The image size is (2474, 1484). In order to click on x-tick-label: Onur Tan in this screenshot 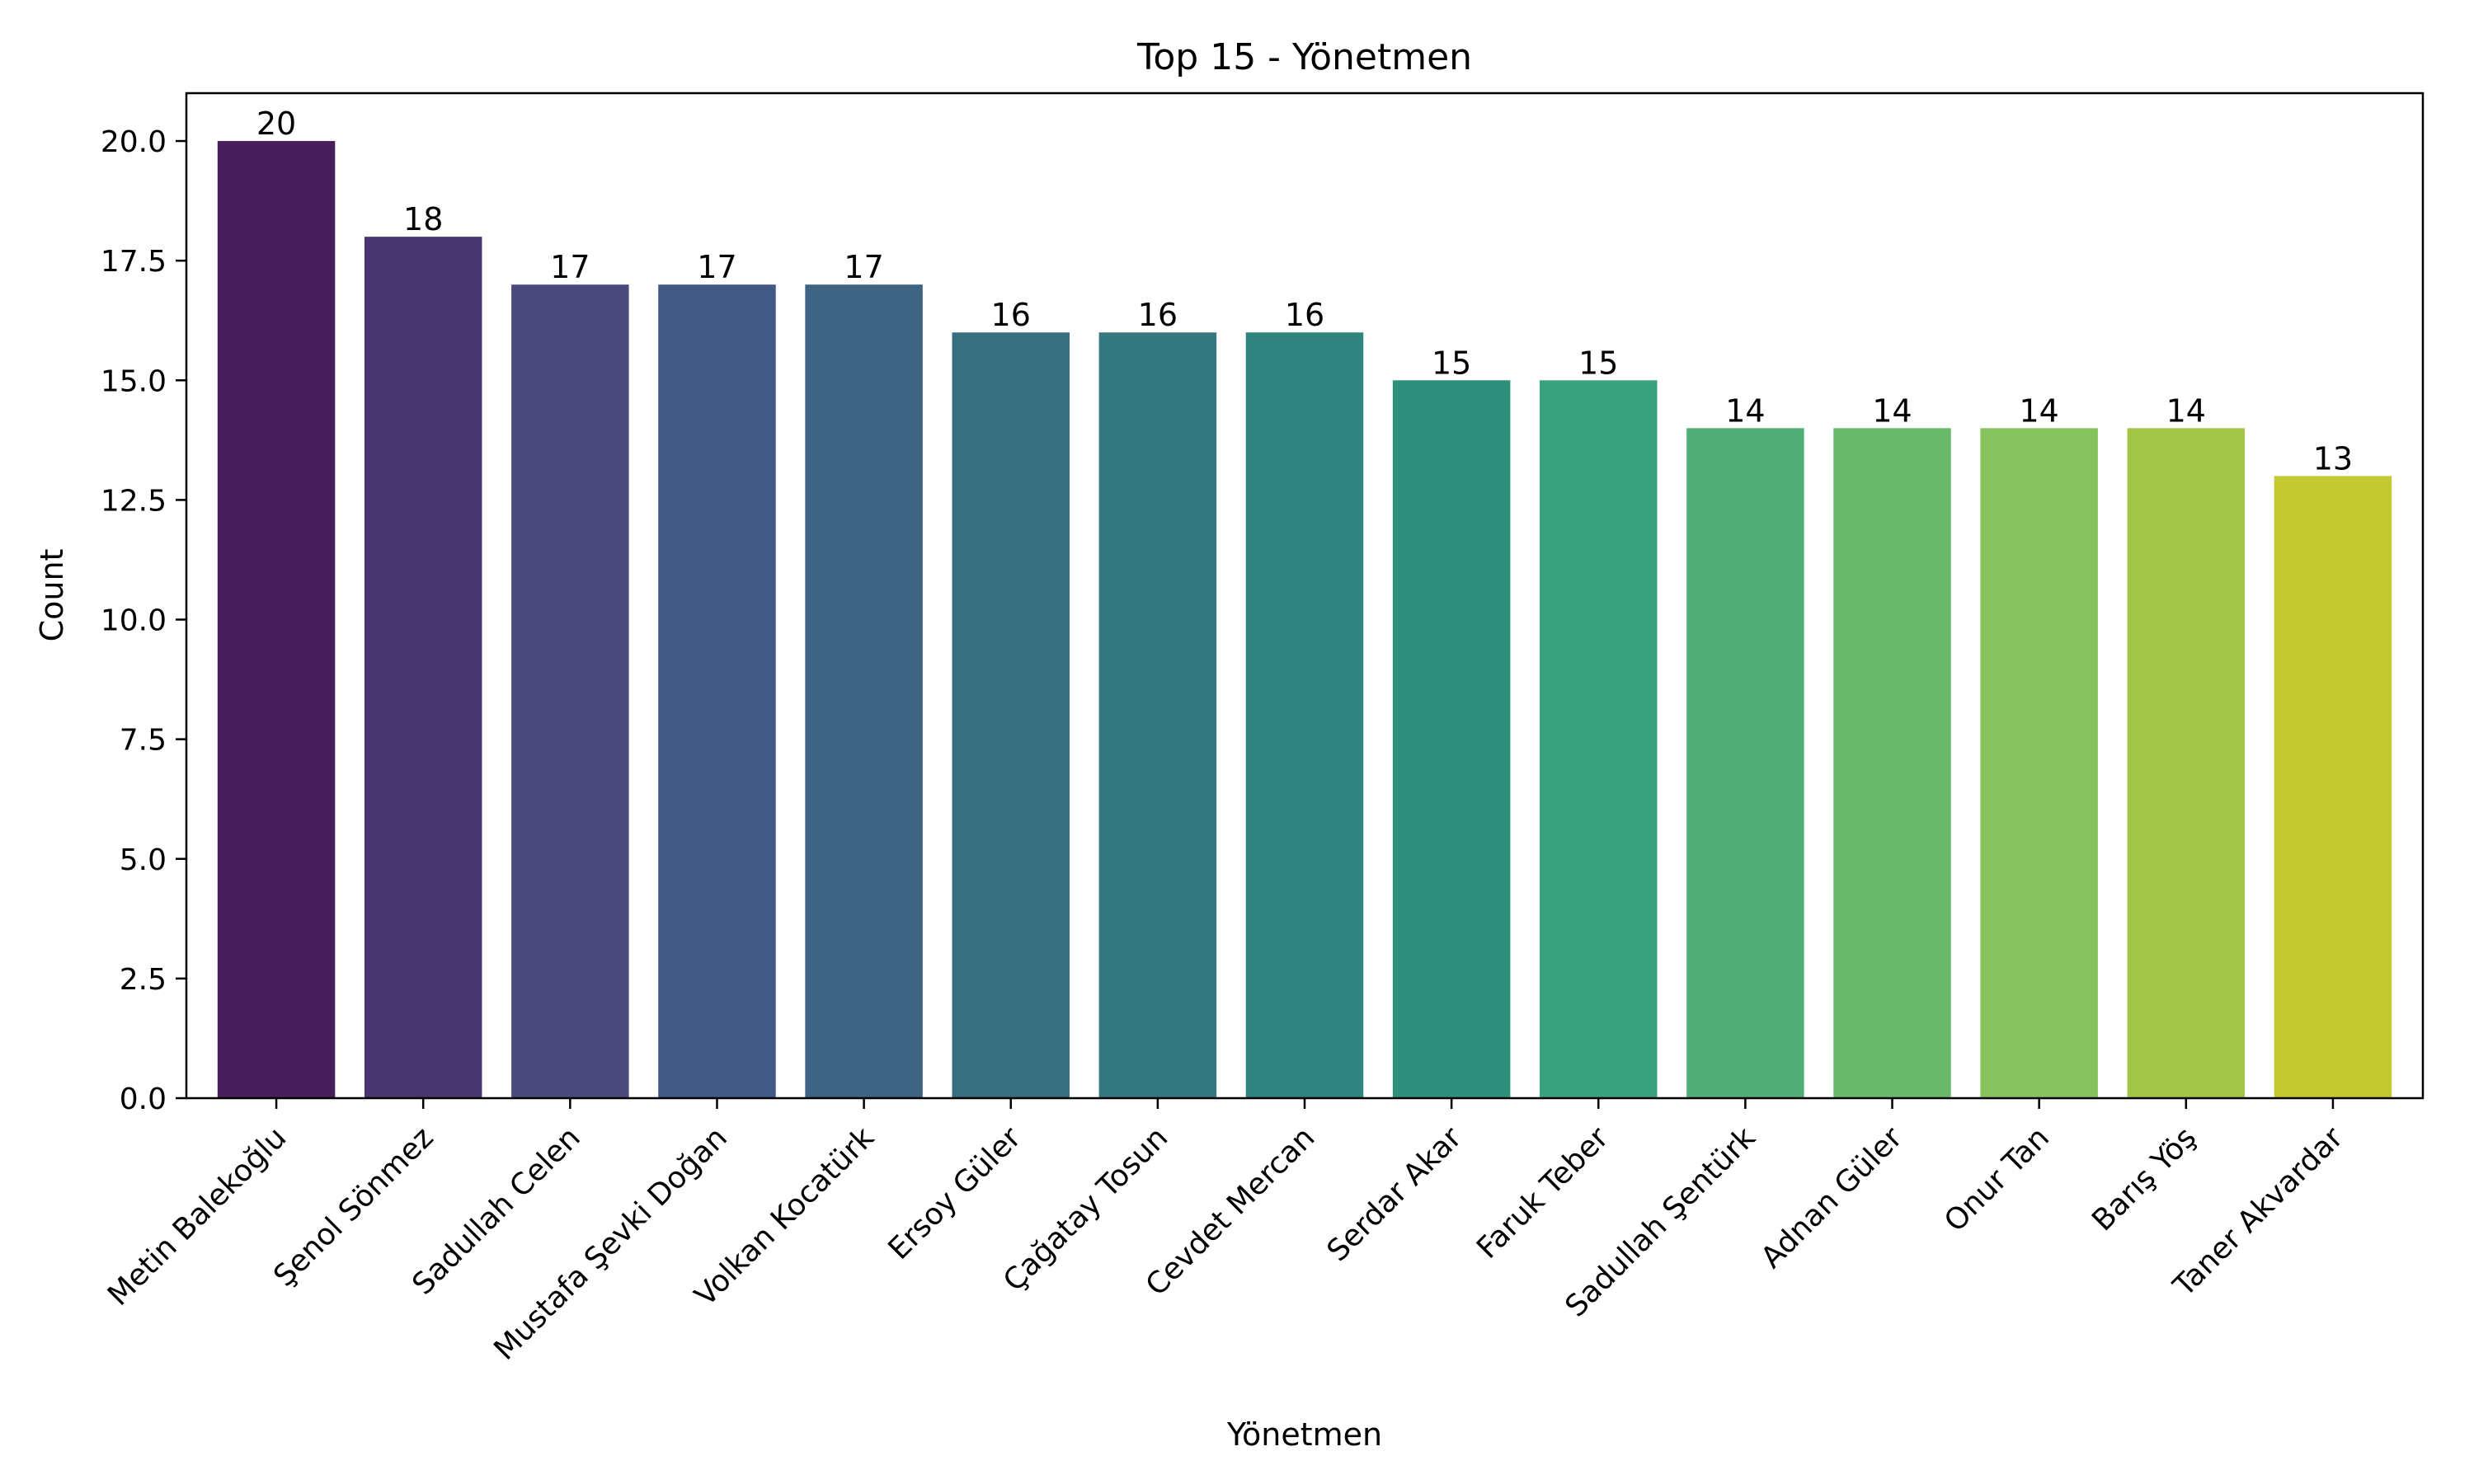, I will do `click(1997, 1179)`.